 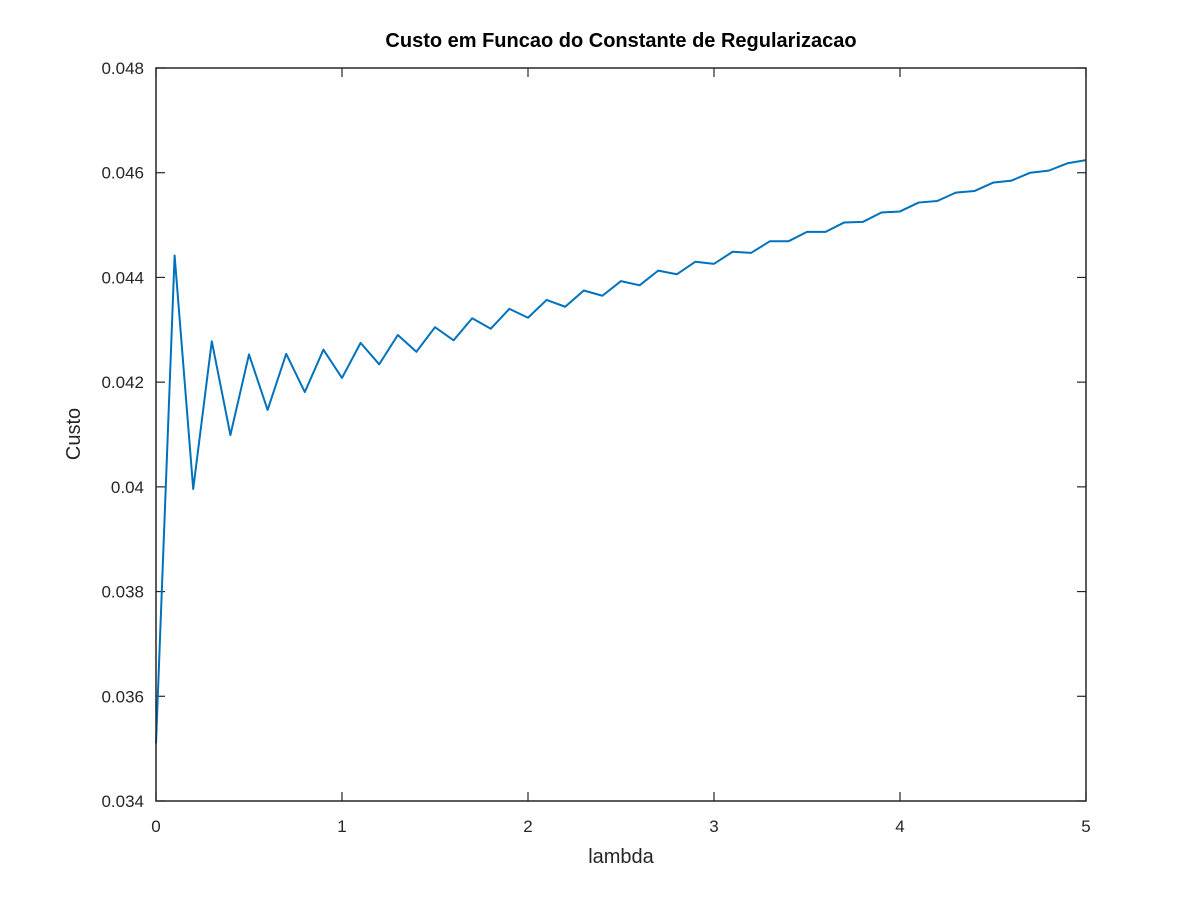 What do you see at coordinates (899, 826) in the screenshot?
I see `x-tick-label: 4` at bounding box center [899, 826].